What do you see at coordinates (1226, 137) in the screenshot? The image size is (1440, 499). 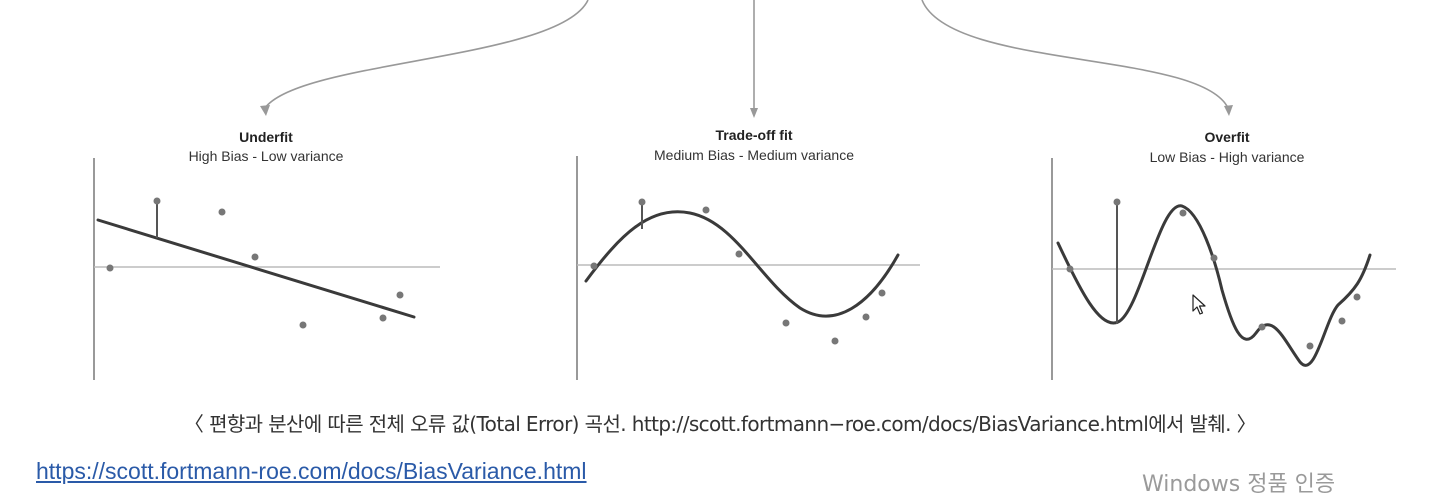 I see `panel-title: Overfit` at bounding box center [1226, 137].